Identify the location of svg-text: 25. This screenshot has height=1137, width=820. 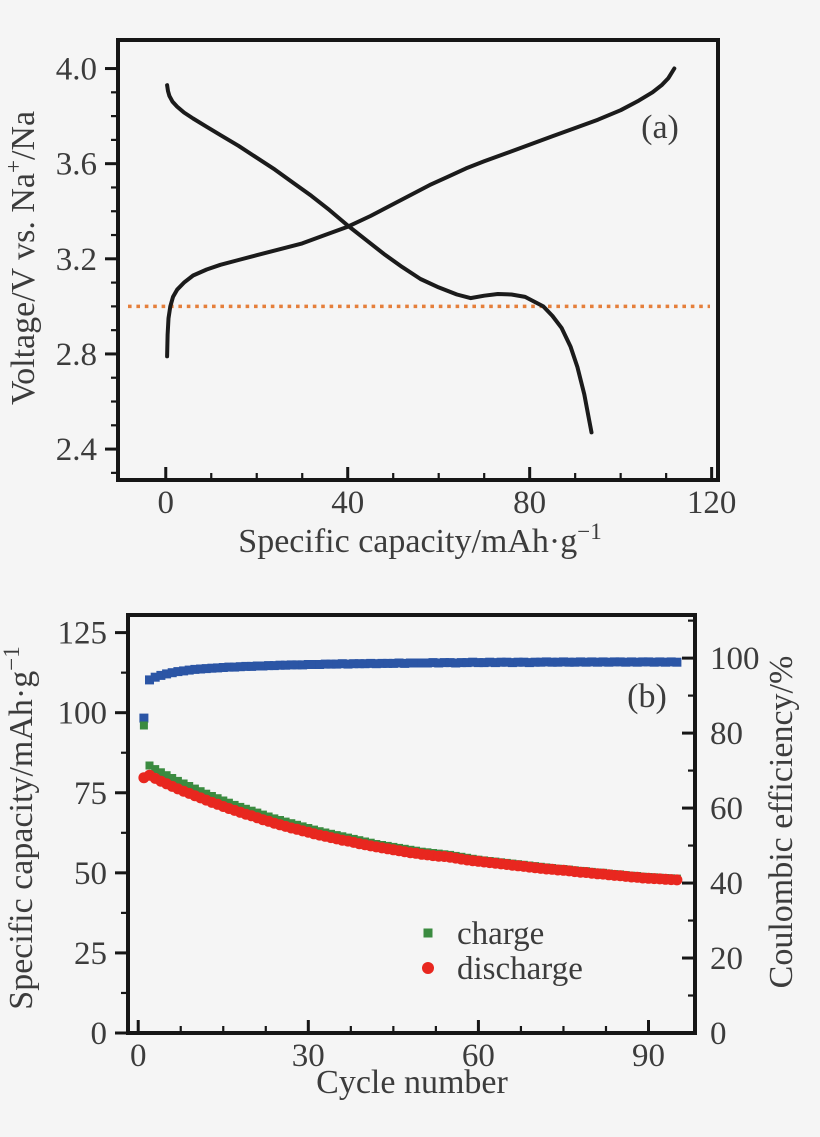
(90, 954).